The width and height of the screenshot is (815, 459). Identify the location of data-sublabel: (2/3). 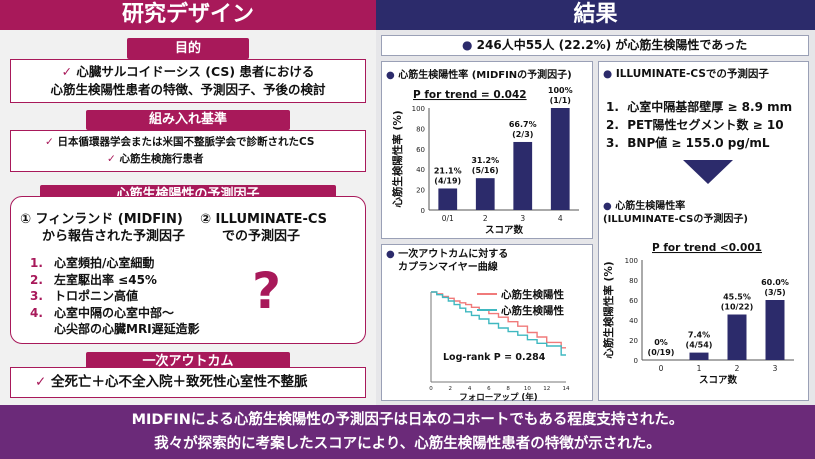
(522, 134).